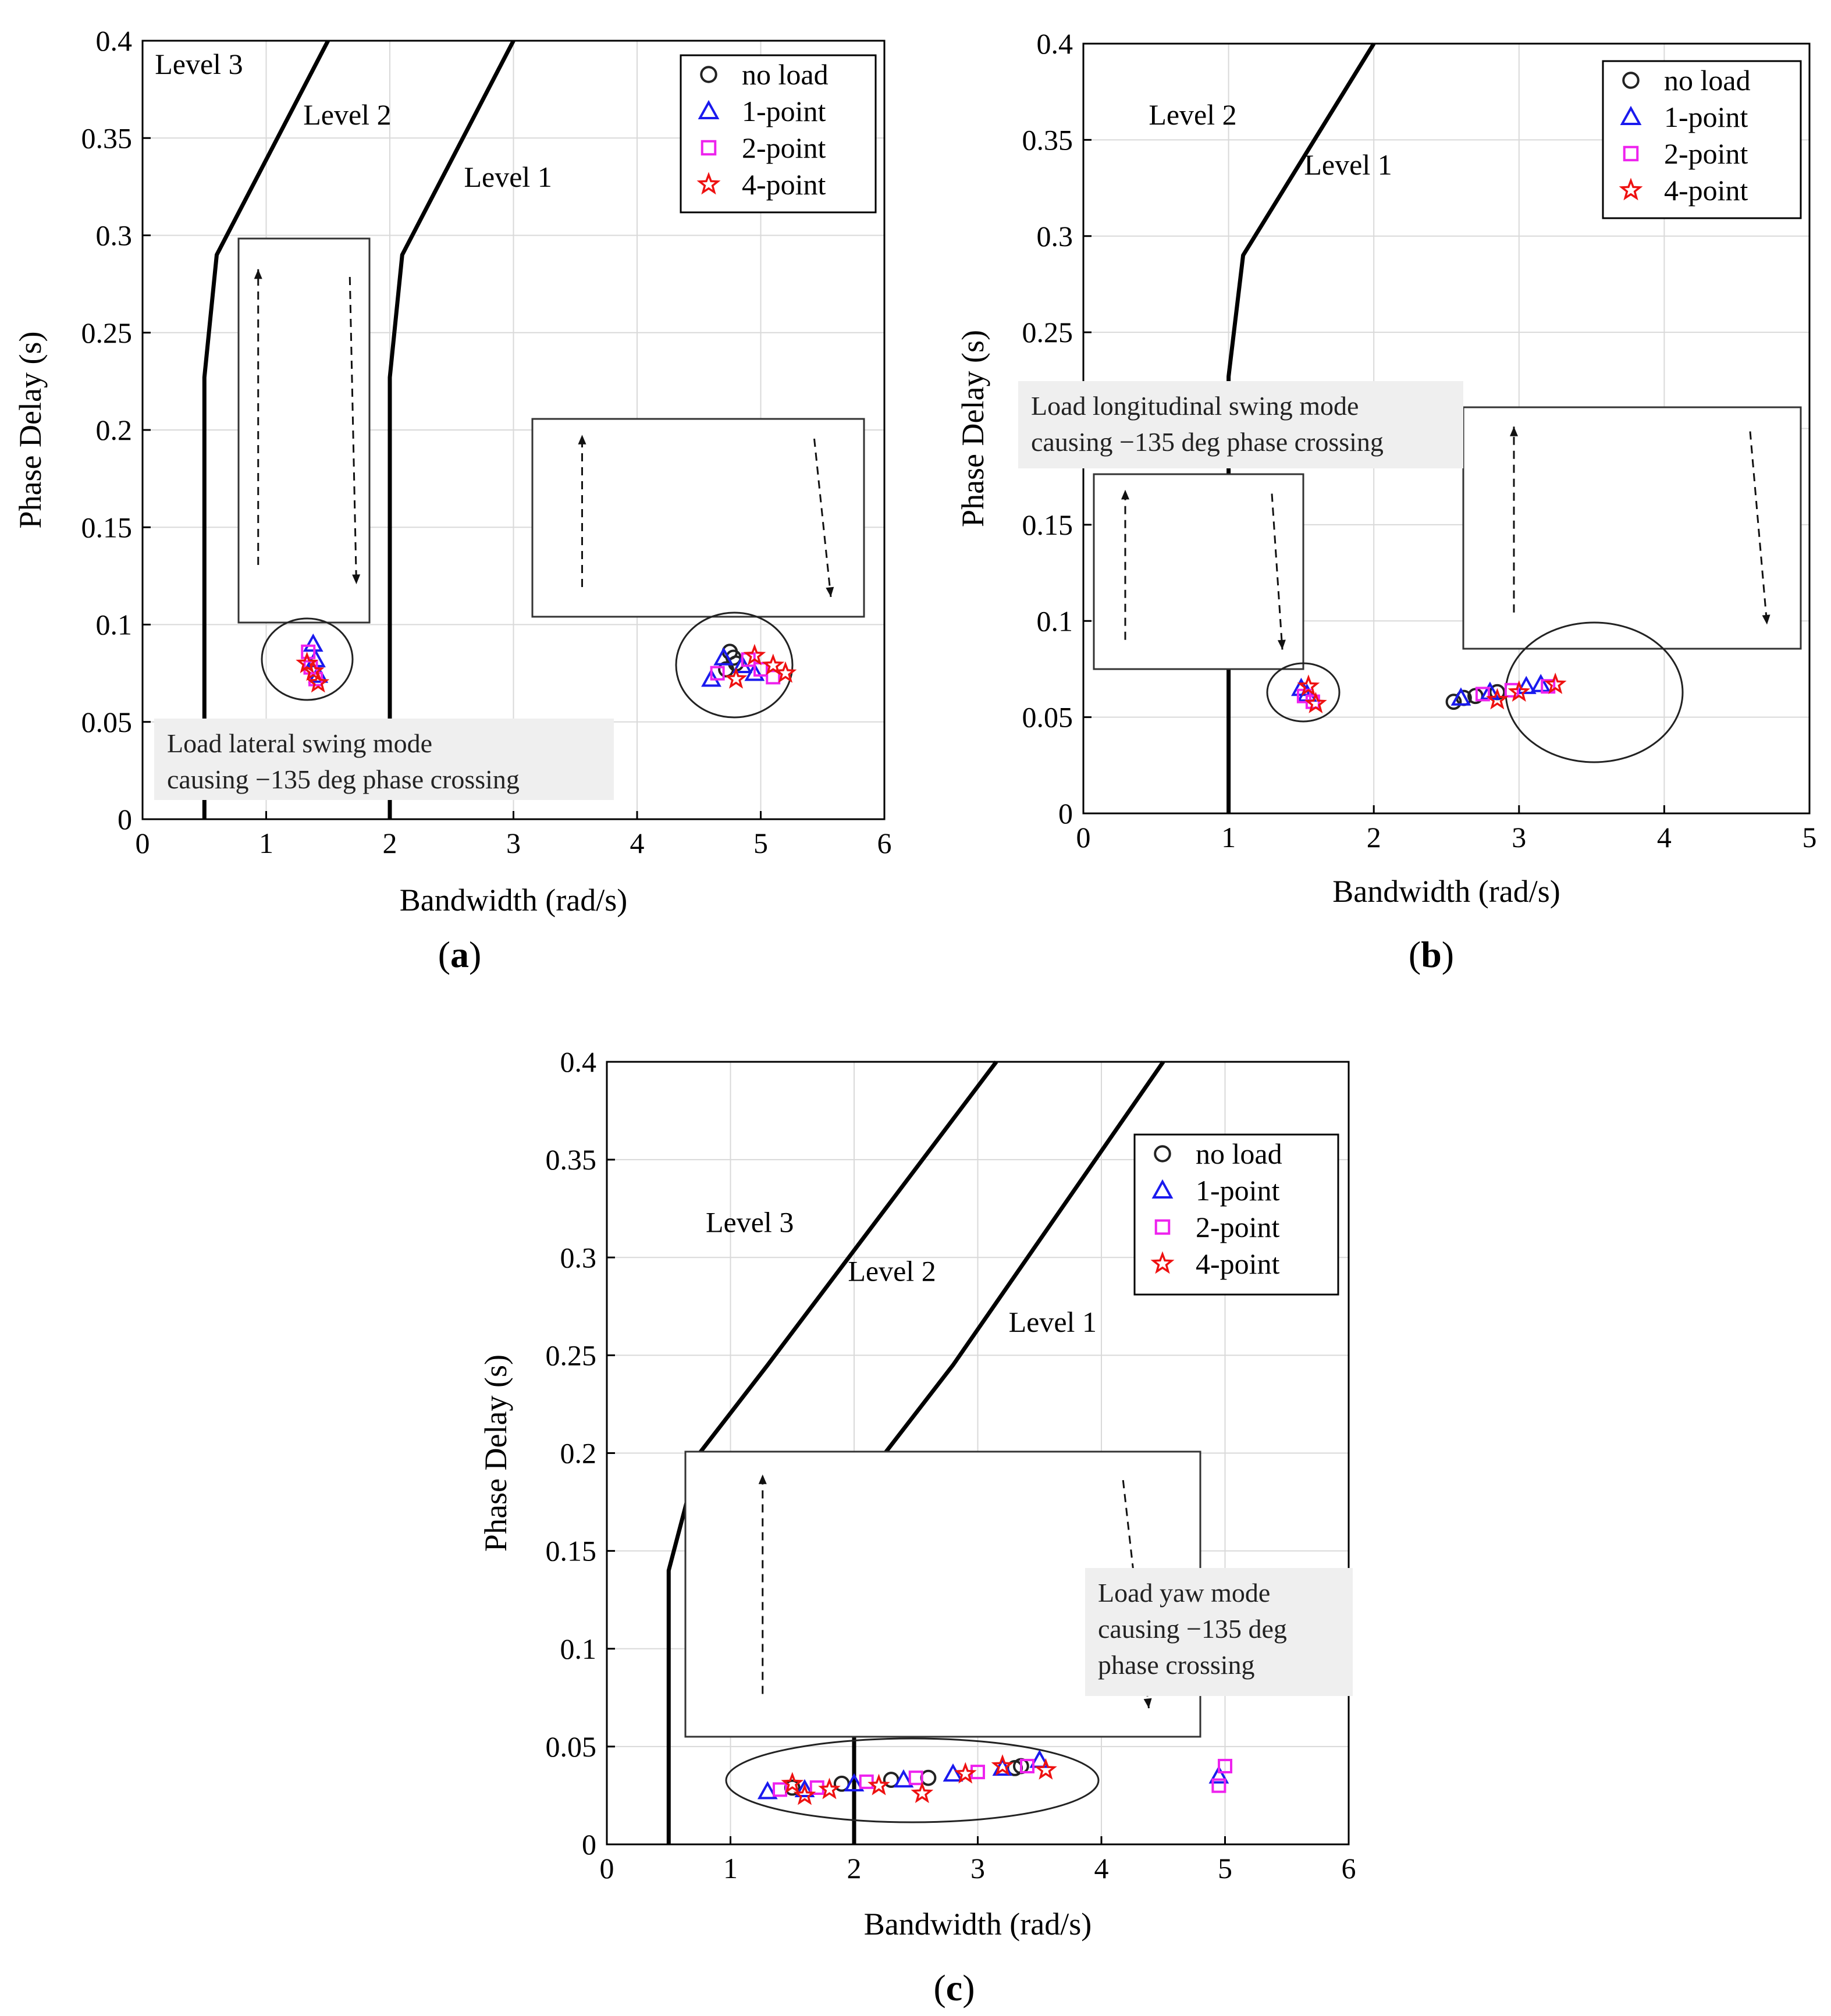 This screenshot has width=1831, height=2016. I want to click on chart-c-cluster-circle, so click(912, 1780).